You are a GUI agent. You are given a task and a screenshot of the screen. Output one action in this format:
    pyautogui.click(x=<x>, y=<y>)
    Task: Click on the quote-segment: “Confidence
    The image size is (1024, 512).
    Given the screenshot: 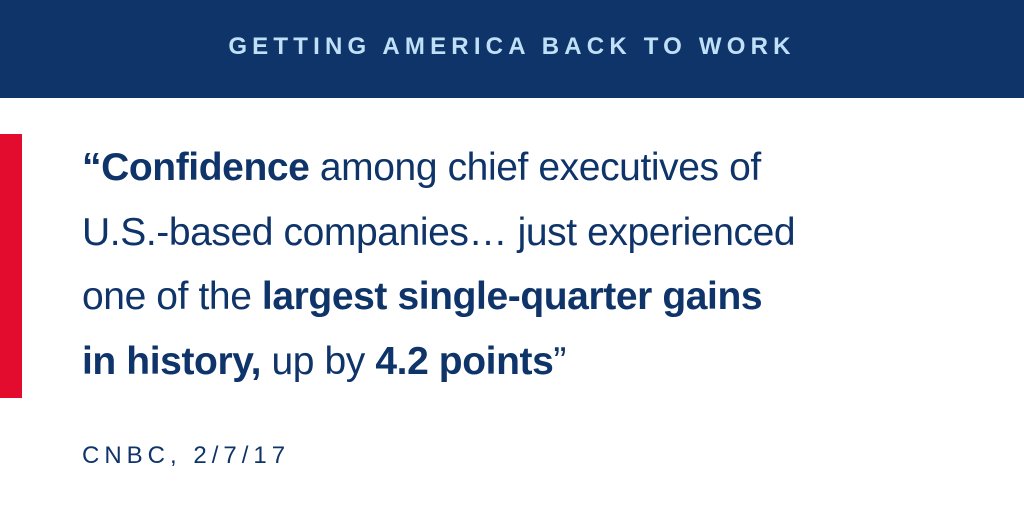 What is the action you would take?
    pyautogui.click(x=196, y=167)
    